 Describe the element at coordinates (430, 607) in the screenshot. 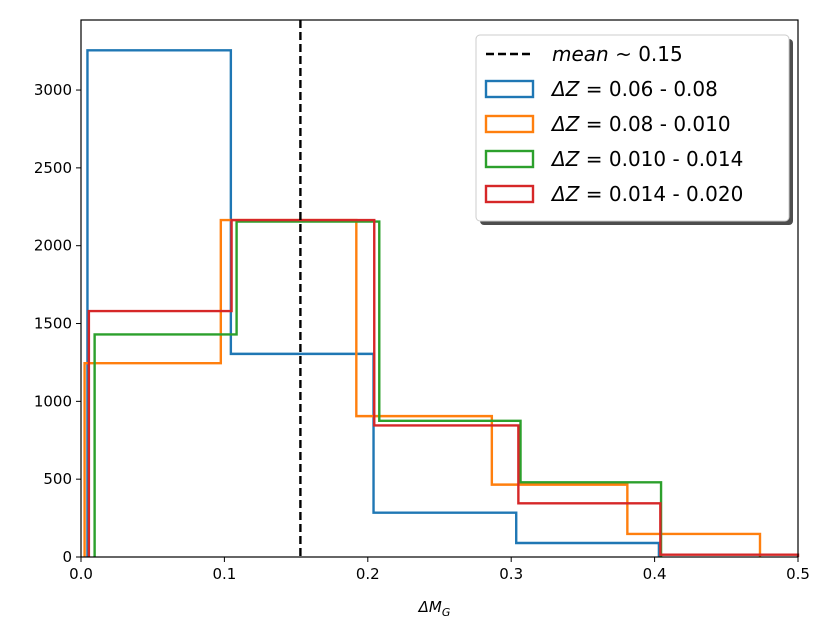

I see `x-axis-label-main: ΔM` at that location.